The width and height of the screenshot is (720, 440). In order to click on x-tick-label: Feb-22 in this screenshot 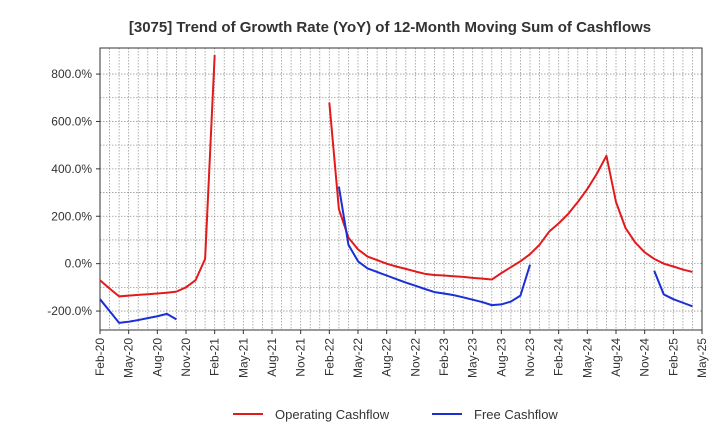, I will do `click(329, 357)`.